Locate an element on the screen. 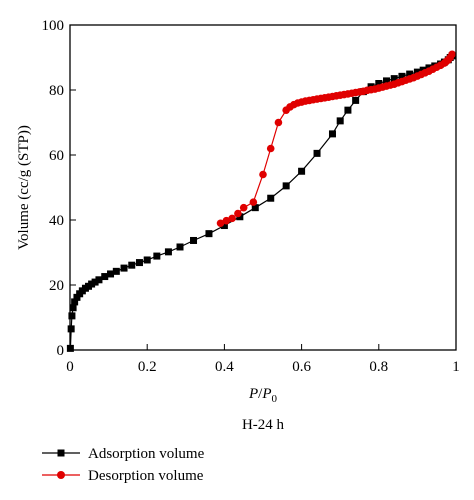 This screenshot has height=500, width=474. legend-marker-desorption is located at coordinates (61, 475).